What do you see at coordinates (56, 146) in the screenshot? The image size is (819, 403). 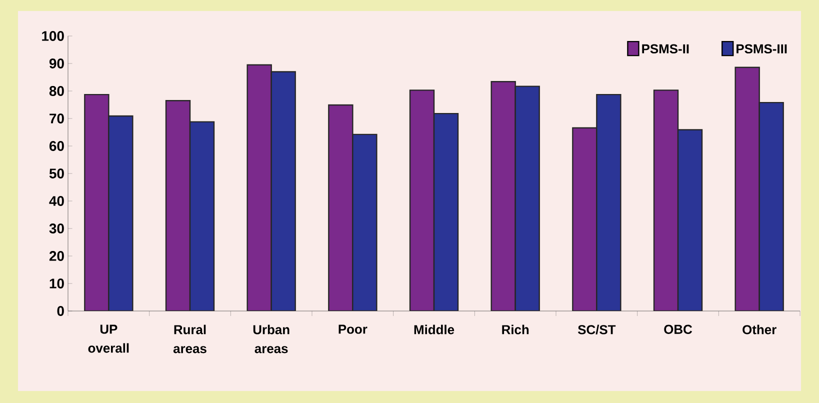 I see `y-tick-label: 60` at bounding box center [56, 146].